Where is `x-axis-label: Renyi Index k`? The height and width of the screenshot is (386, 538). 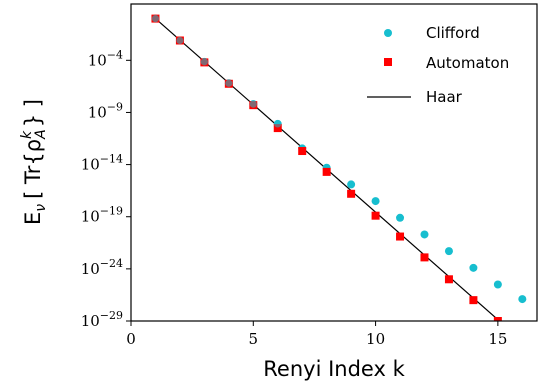
x-axis-label: Renyi Index k is located at coordinates (334, 369).